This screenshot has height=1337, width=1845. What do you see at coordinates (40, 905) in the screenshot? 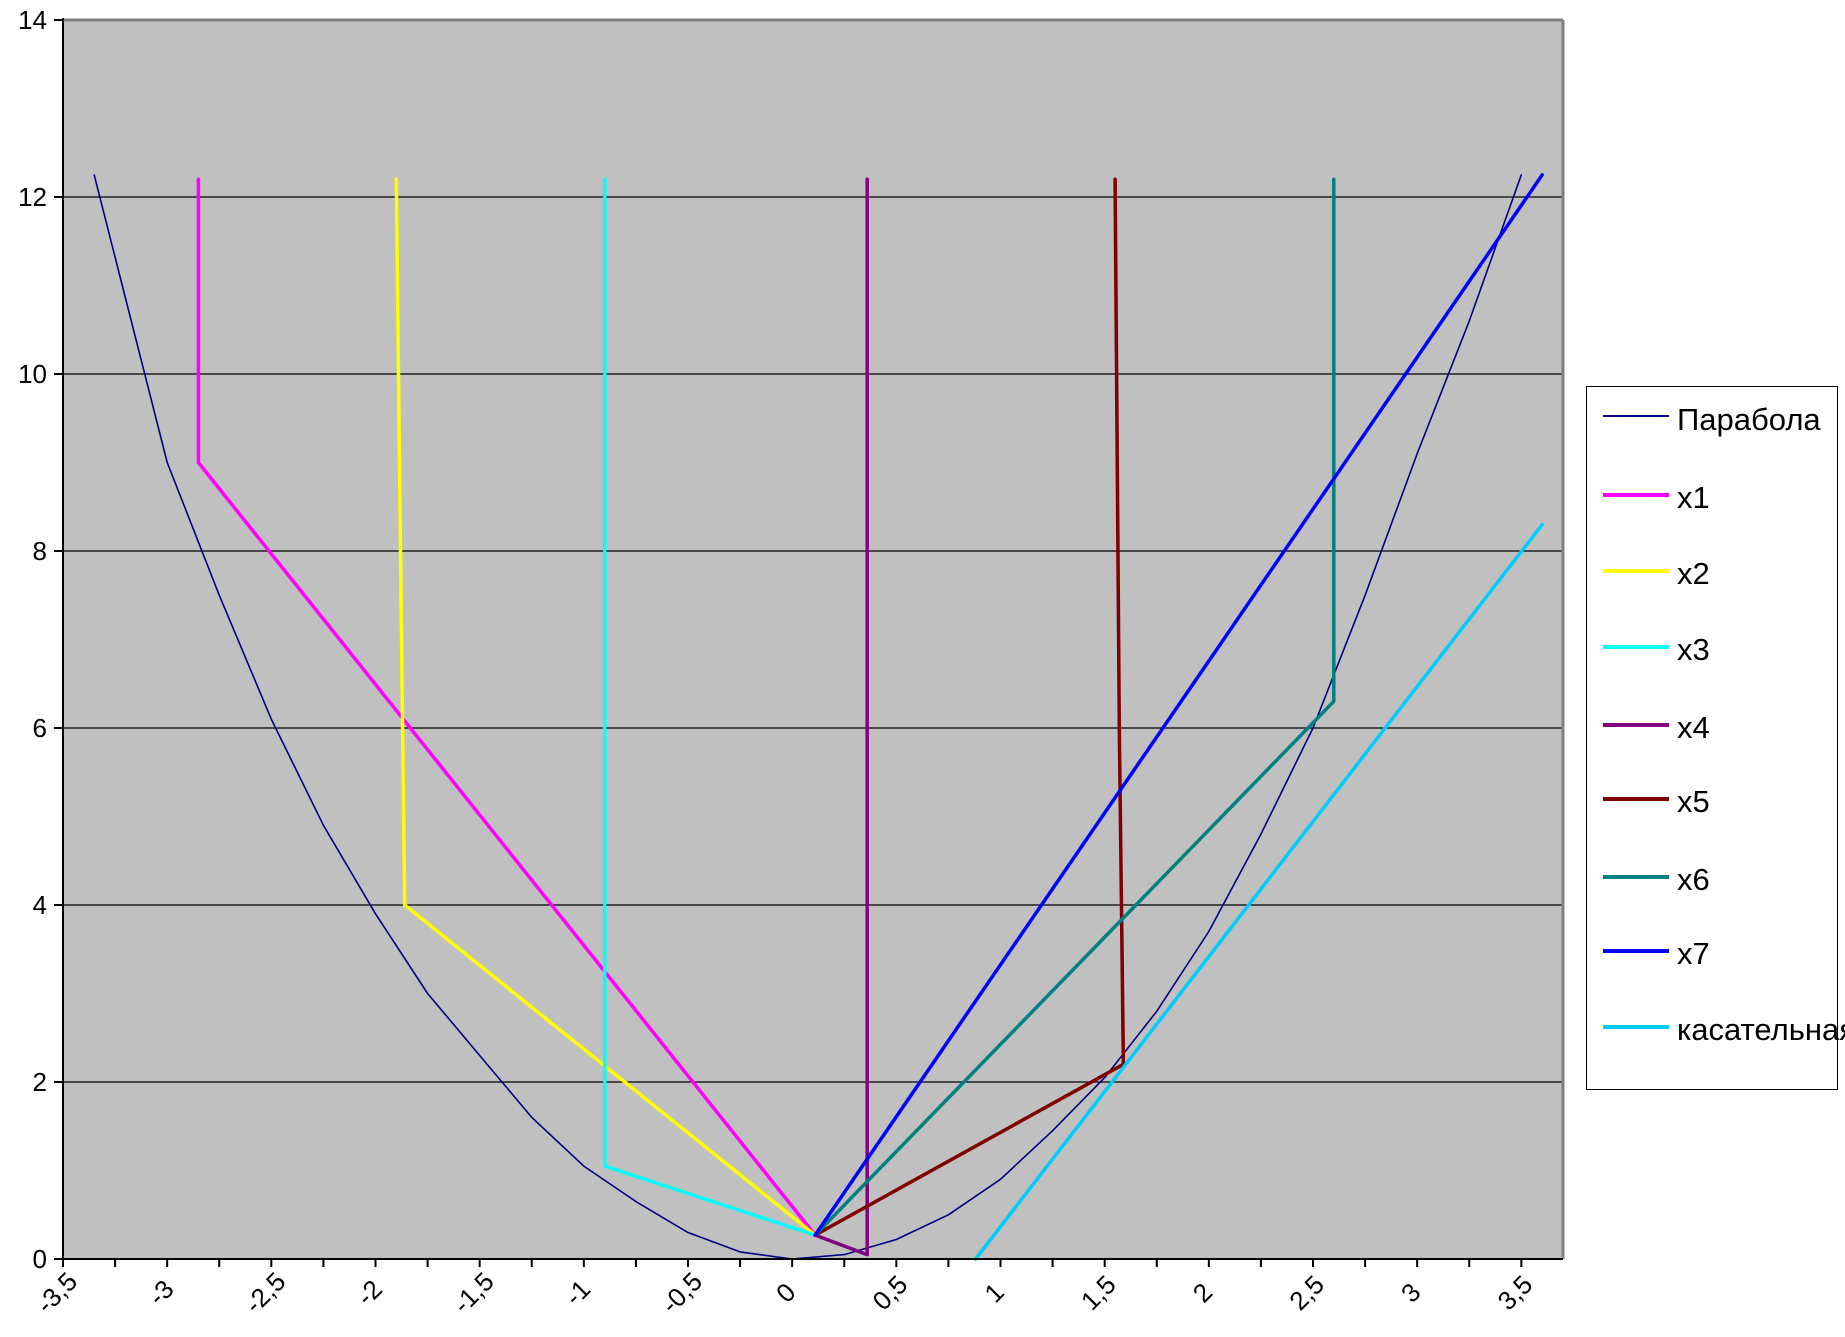
I see `y-tick-label: 4` at bounding box center [40, 905].